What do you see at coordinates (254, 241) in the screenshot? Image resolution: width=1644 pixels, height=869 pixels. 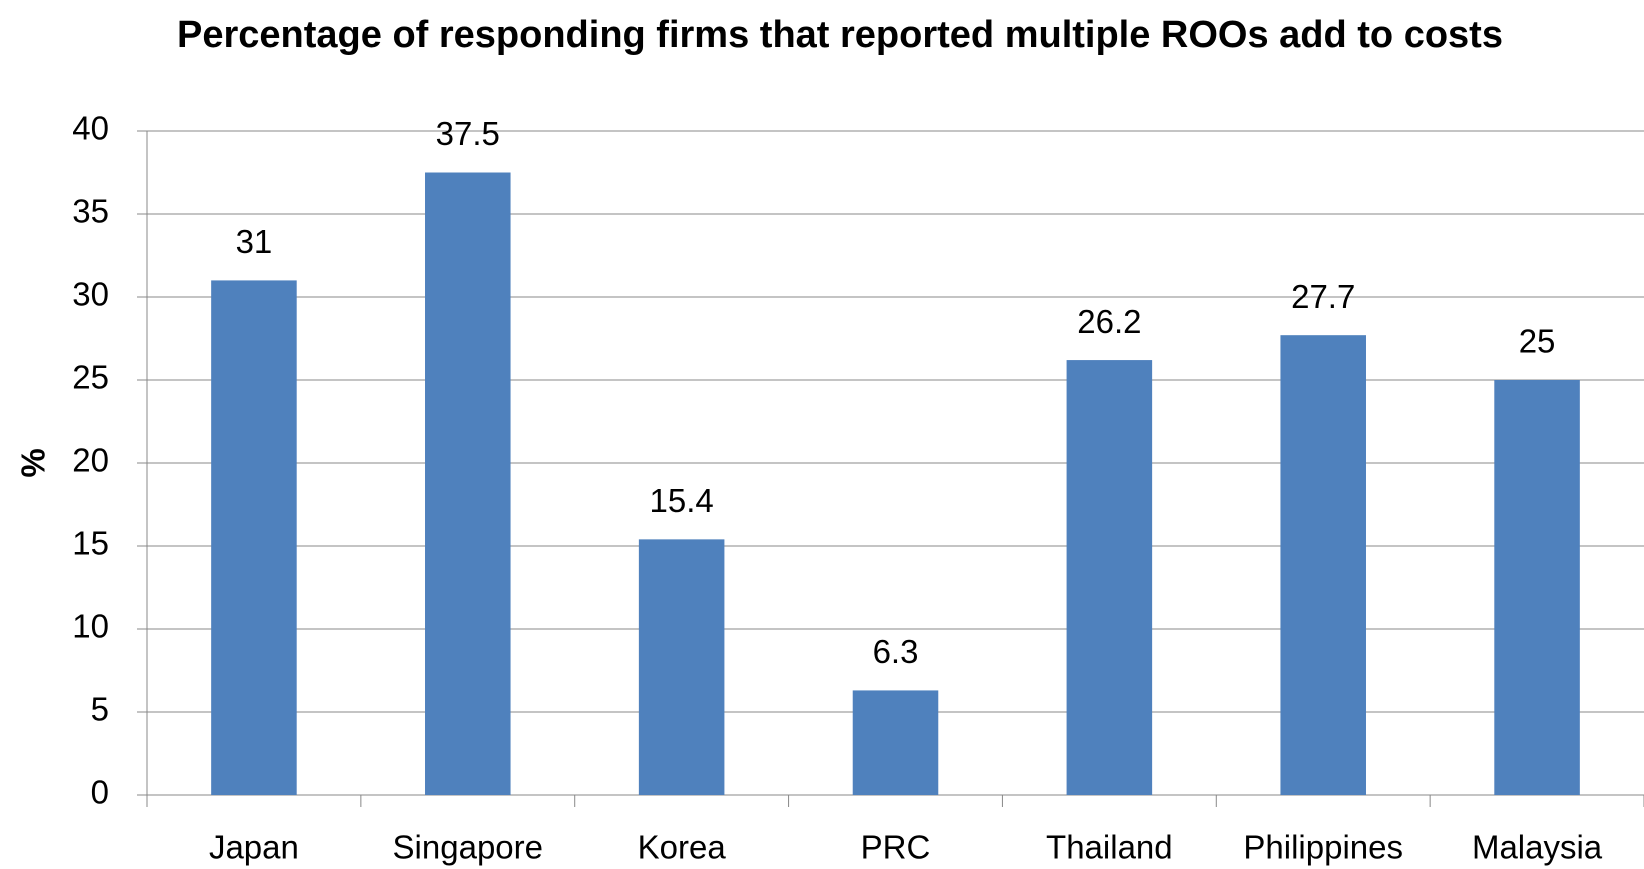 I see `data-label: 31` at bounding box center [254, 241].